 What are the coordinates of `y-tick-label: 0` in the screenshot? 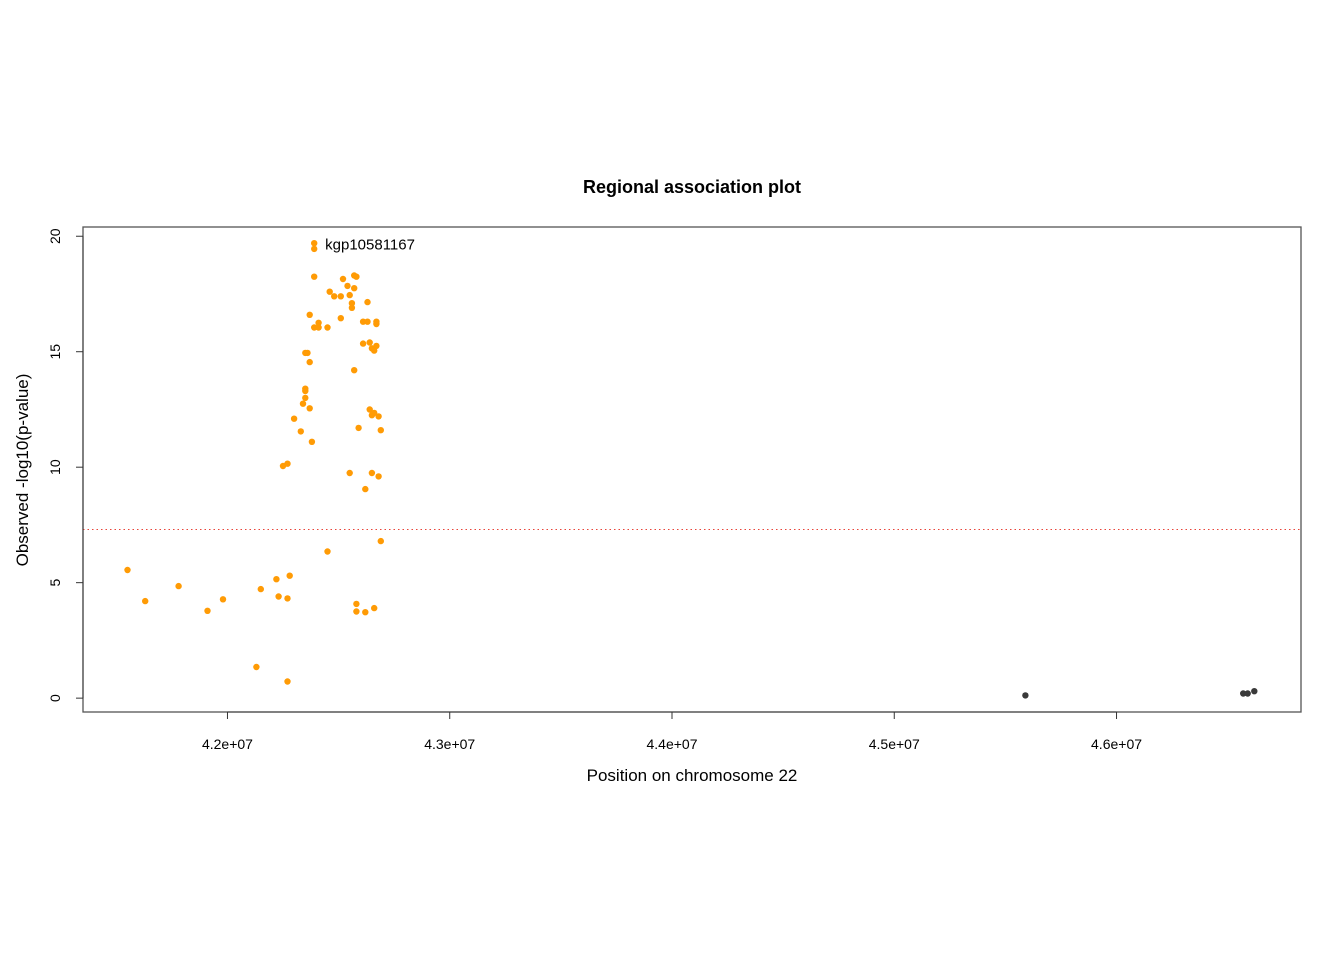 It's located at (55, 698).